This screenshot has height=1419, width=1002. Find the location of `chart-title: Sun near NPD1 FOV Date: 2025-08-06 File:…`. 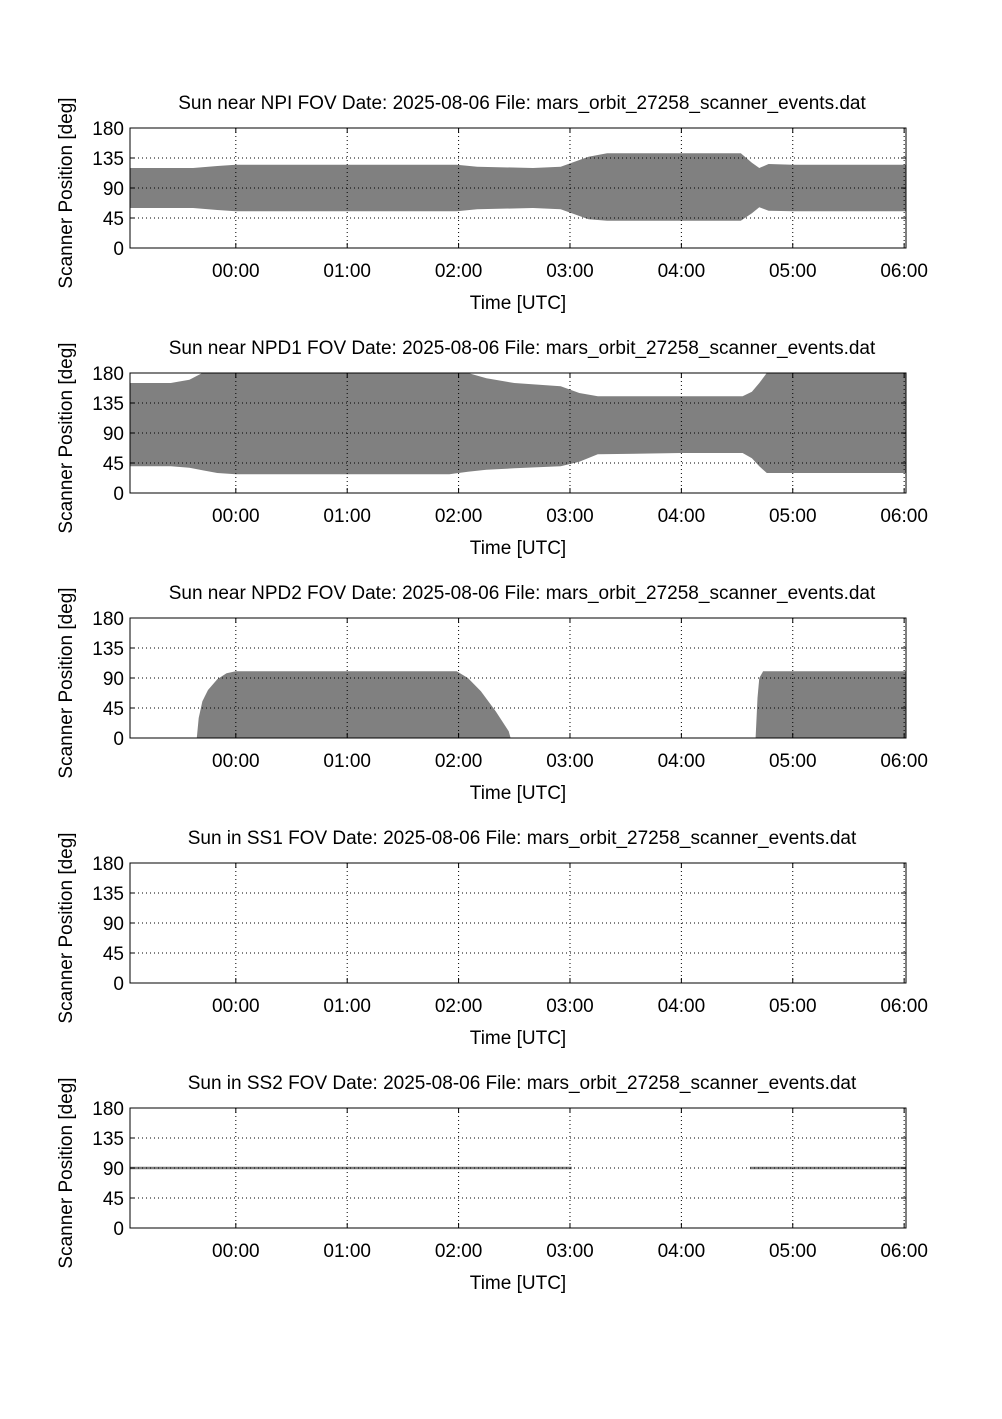

chart-title: Sun near NPD1 FOV Date: 2025-08-06 File:… is located at coordinates (522, 348).